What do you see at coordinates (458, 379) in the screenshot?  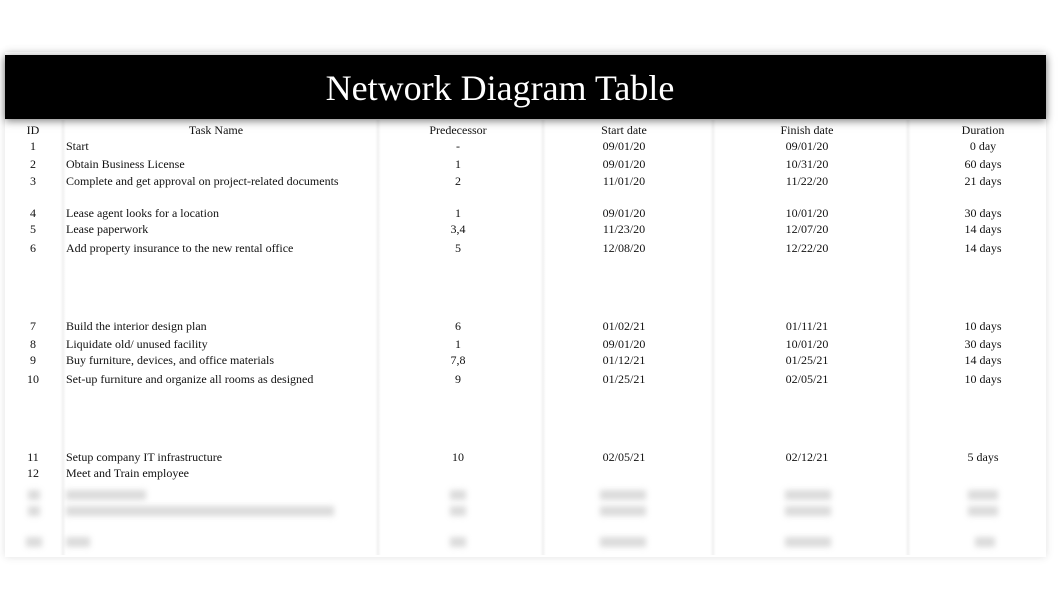 I see `predecessor-cell: 9` at bounding box center [458, 379].